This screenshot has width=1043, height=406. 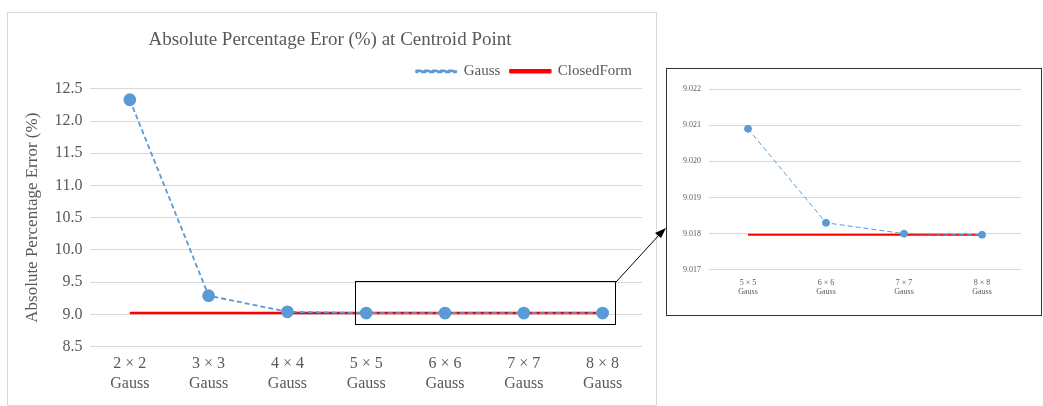 I want to click on x-tick-label: 2 × 2 Gauss, so click(x=130, y=372).